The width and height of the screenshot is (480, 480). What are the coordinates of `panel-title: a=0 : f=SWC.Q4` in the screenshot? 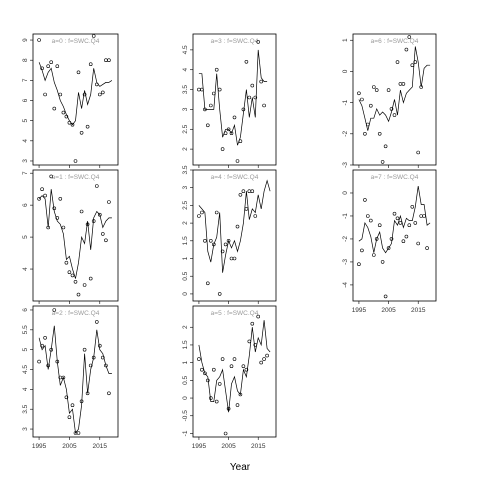 It's located at (76, 41).